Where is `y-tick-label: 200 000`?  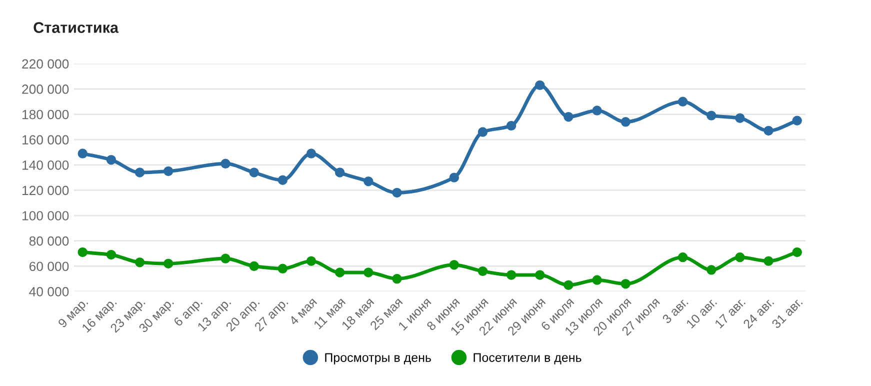
y-tick-label: 200 000 is located at coordinates (45, 89).